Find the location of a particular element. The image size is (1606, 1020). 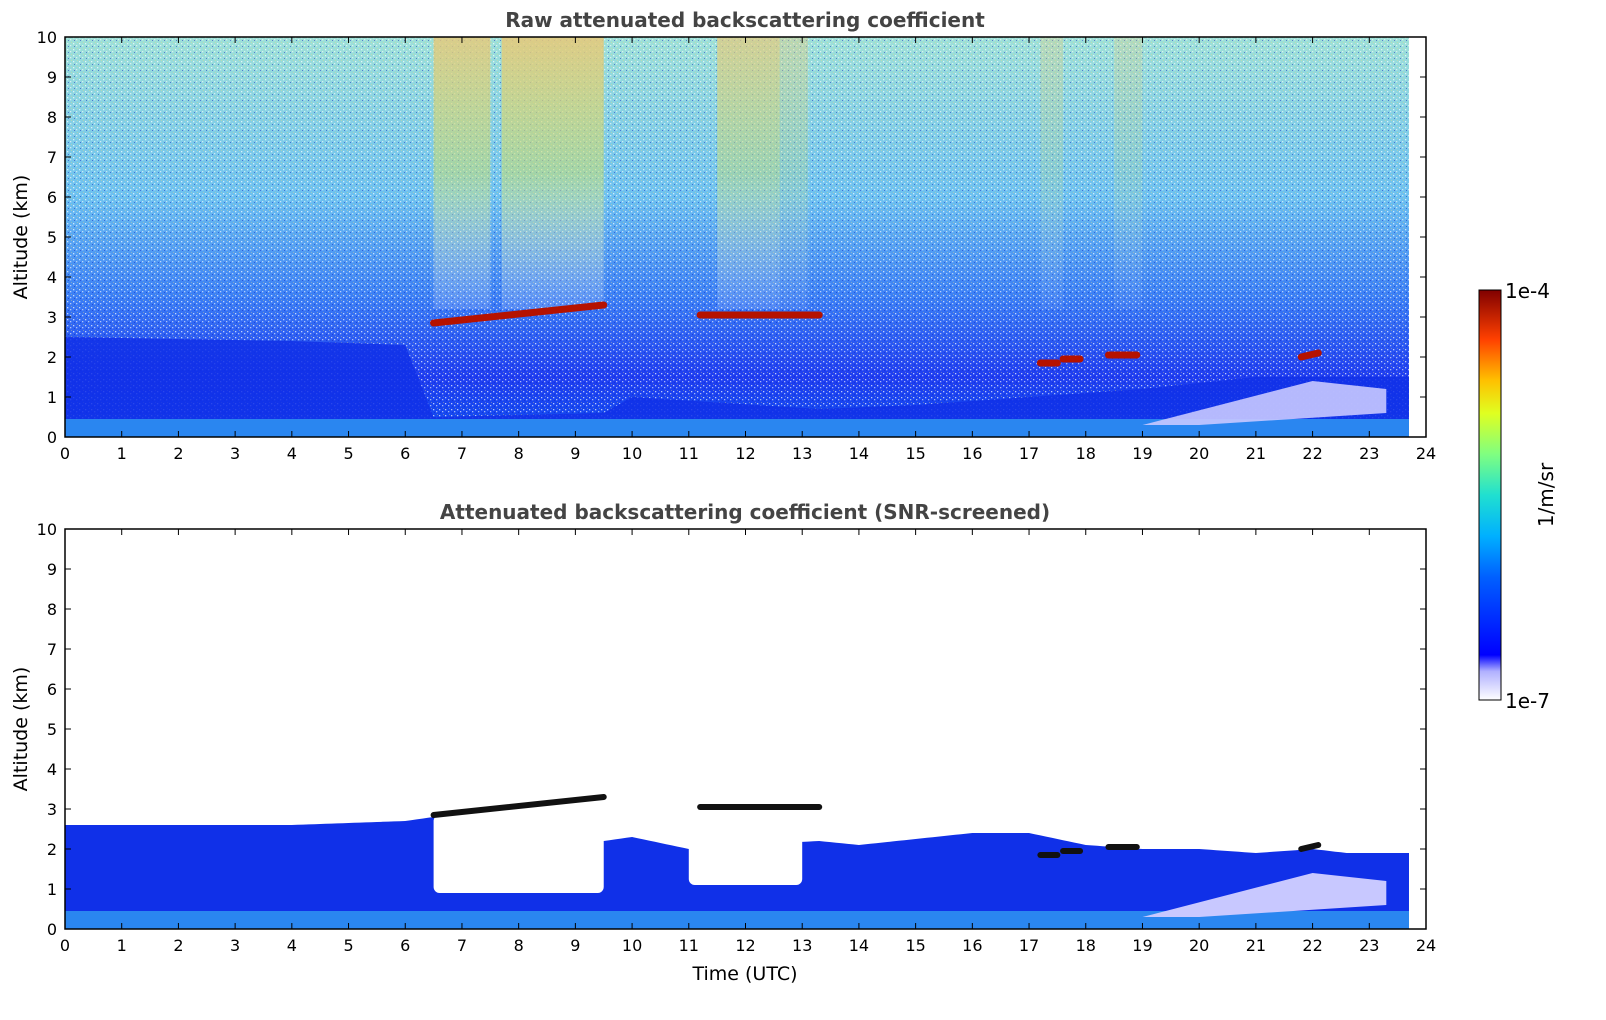

colorbar-gradient is located at coordinates (1490, 495).